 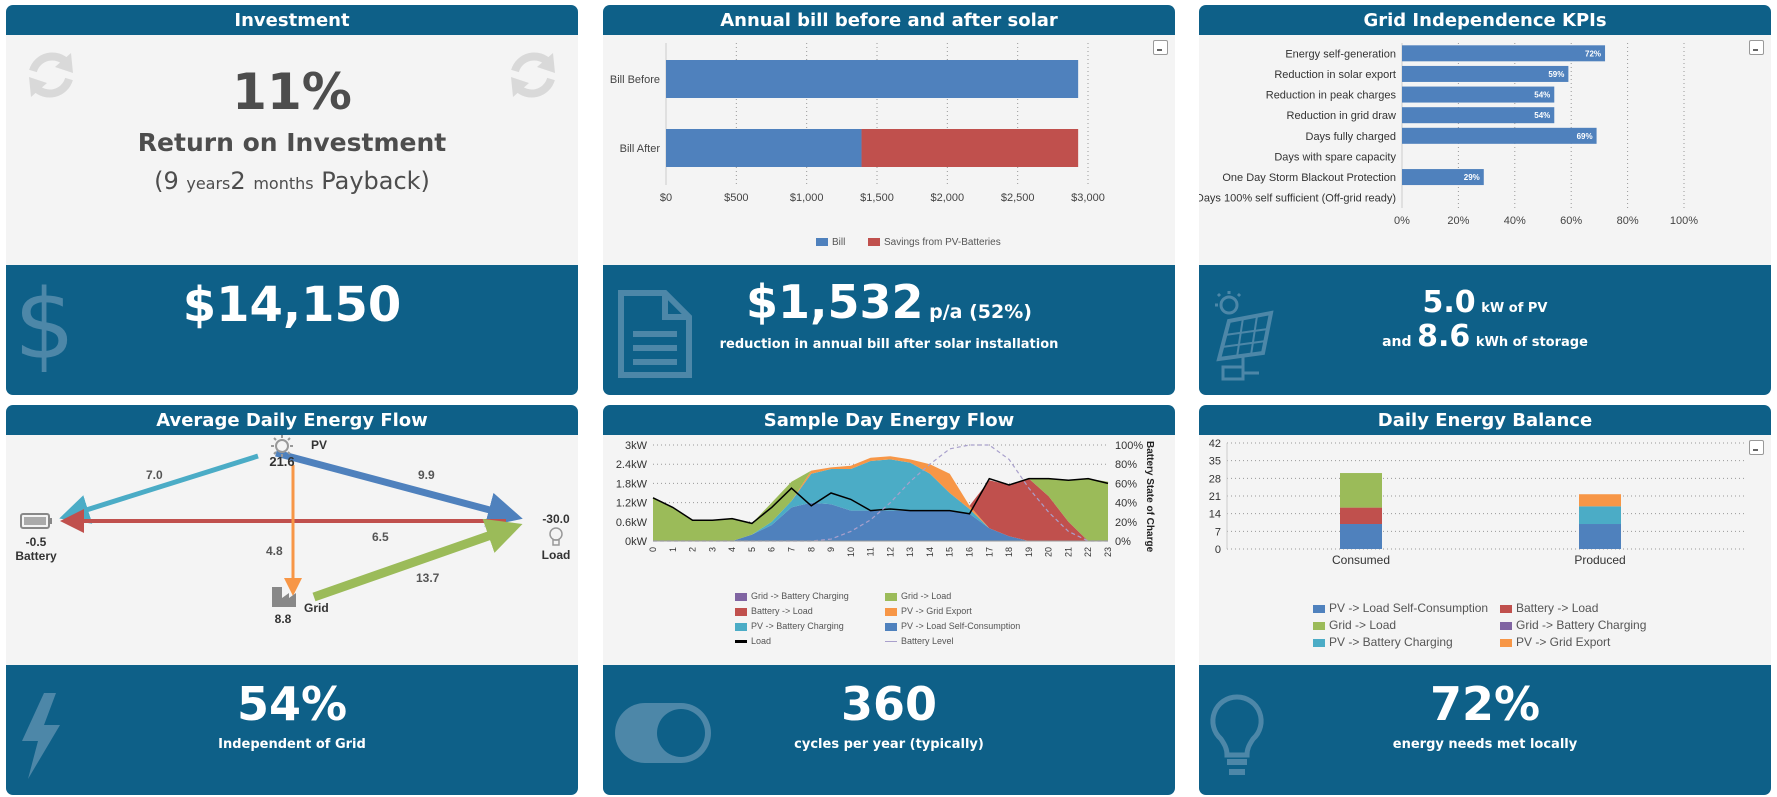 What do you see at coordinates (919, 641) in the screenshot?
I see `legend-battery-level: Battery Level` at bounding box center [919, 641].